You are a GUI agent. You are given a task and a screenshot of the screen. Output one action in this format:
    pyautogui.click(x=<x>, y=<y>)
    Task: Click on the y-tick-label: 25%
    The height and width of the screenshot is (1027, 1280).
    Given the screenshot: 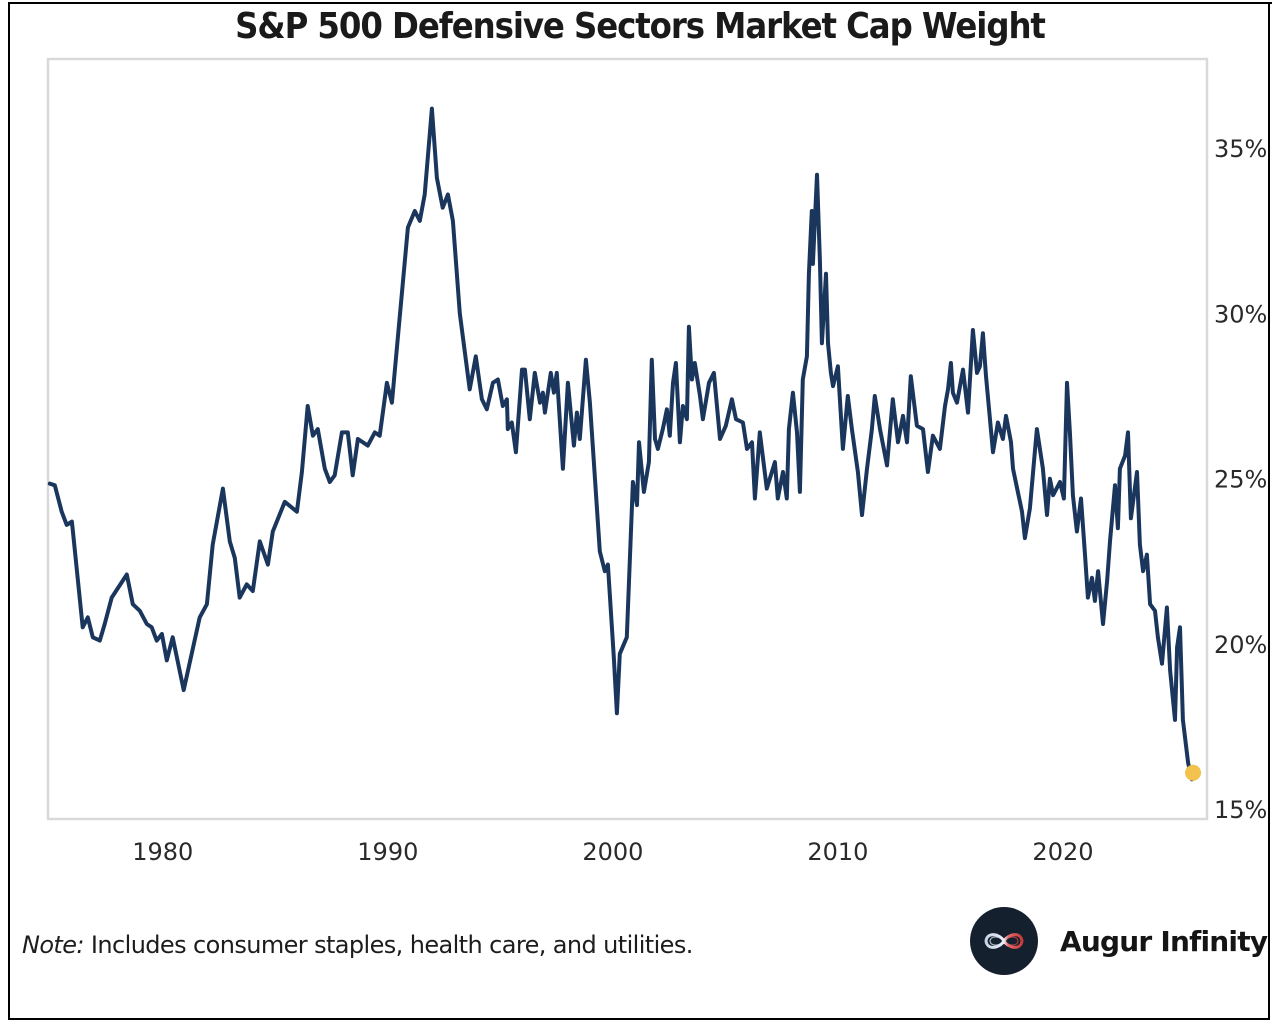 What is the action you would take?
    pyautogui.click(x=1240, y=480)
    